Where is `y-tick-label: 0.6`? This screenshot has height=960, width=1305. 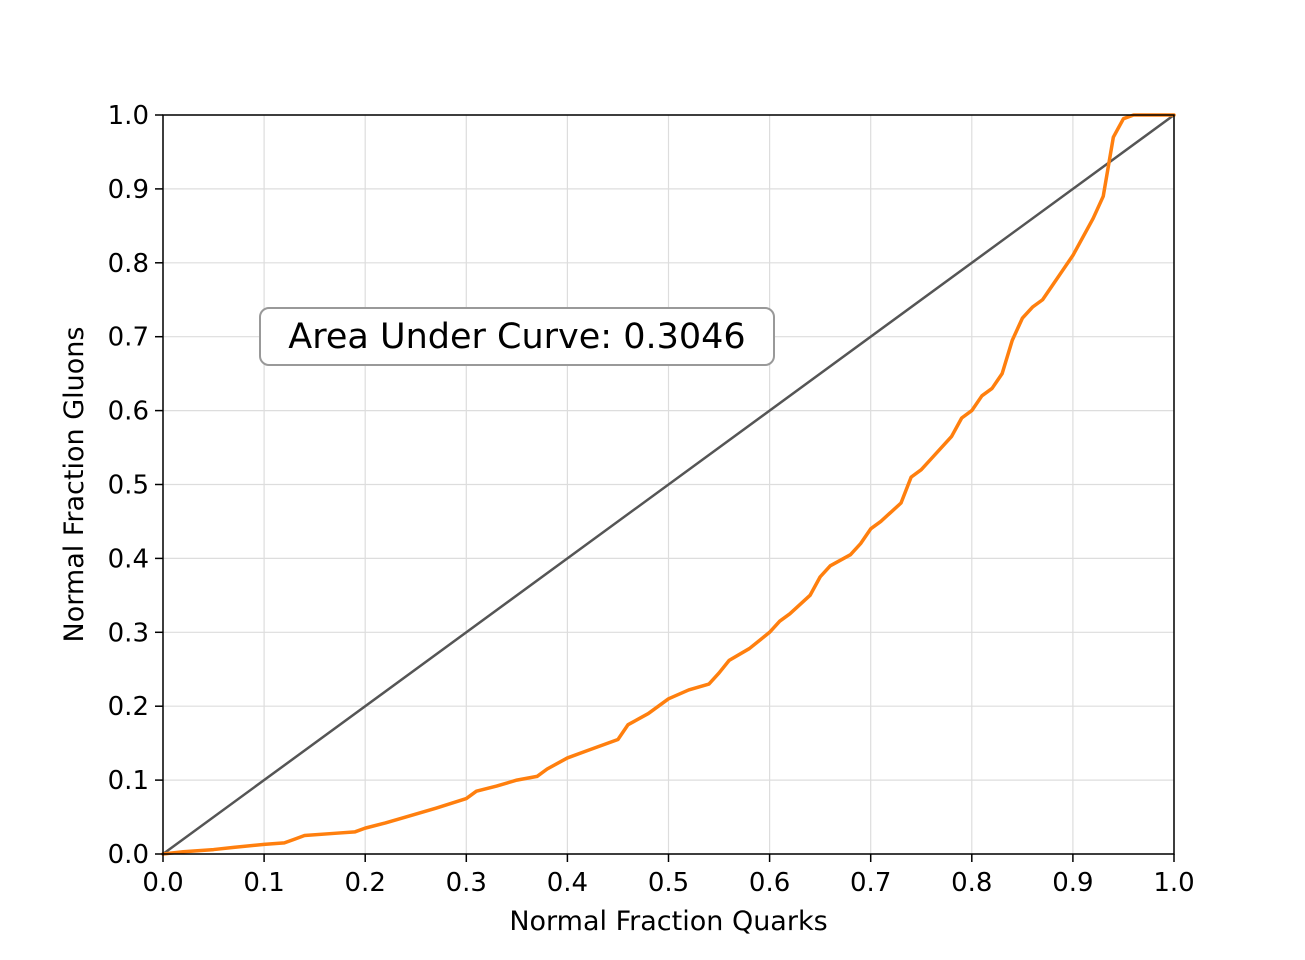
y-tick-label: 0.6 is located at coordinates (128, 412).